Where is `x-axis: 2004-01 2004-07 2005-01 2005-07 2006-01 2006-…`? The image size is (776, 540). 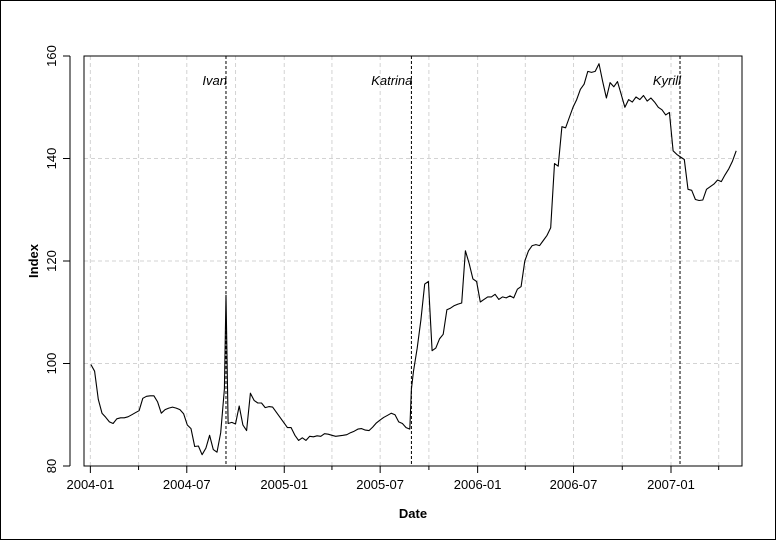 x-axis: 2004-01 2004-07 2005-01 2005-07 2006-01 2006-… is located at coordinates (393, 478).